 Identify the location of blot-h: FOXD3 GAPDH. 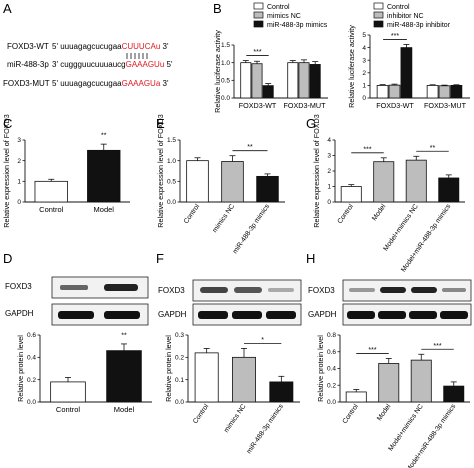
(390, 302).